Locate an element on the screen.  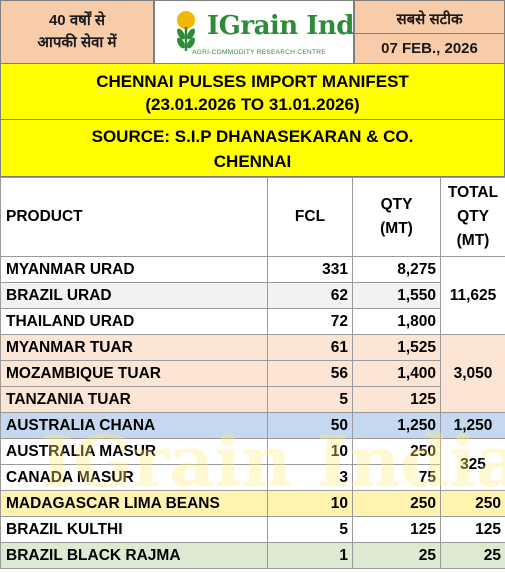
col-header-total-unit: (MT) is located at coordinates (473, 240).